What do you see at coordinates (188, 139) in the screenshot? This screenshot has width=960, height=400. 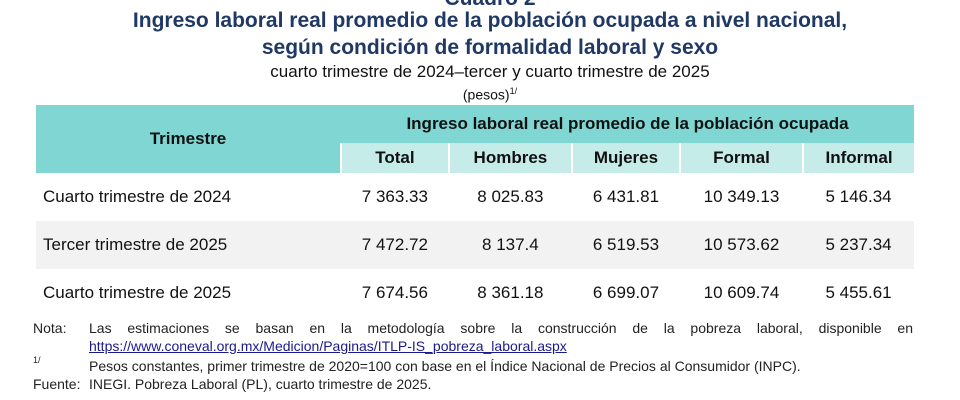 I see `row-header: Trimestre` at bounding box center [188, 139].